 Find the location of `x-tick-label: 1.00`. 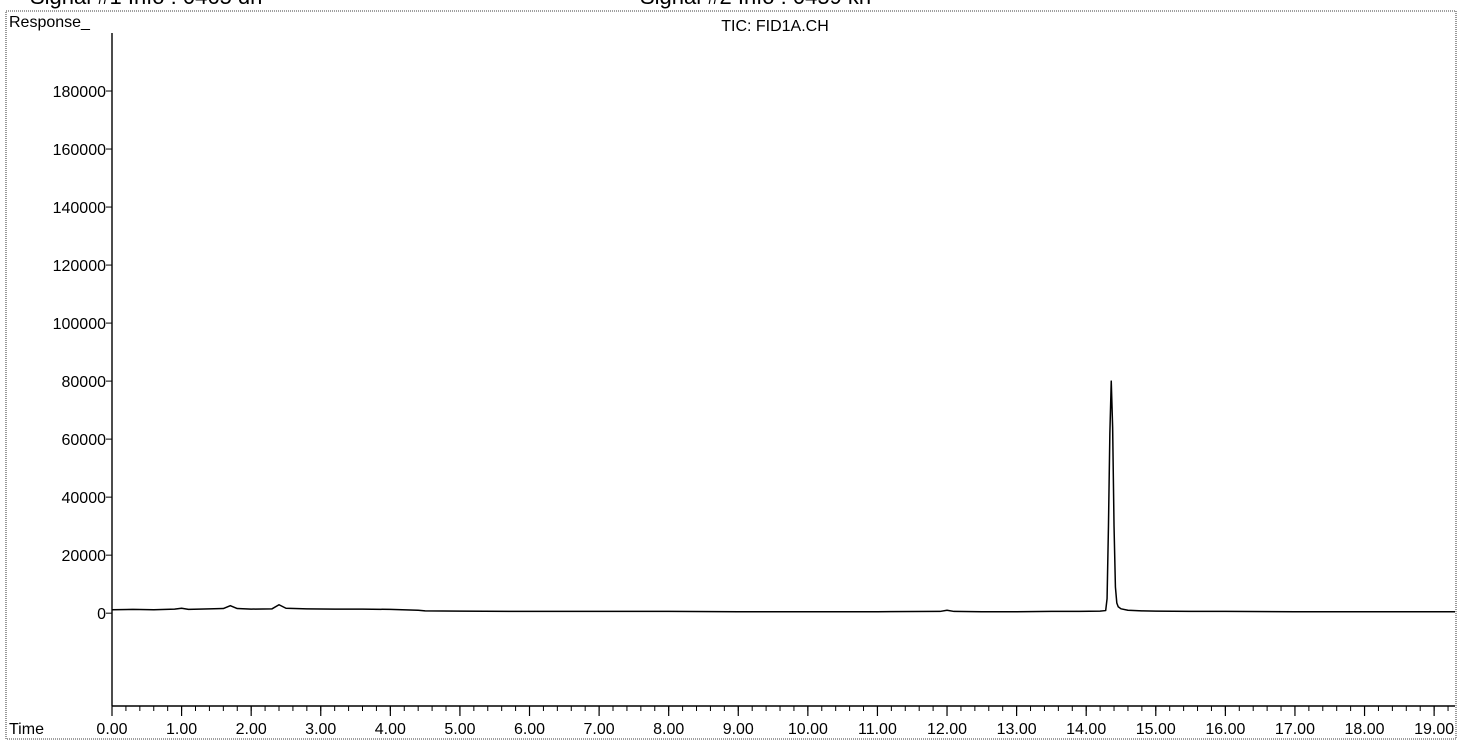

x-tick-label: 1.00 is located at coordinates (181, 729).